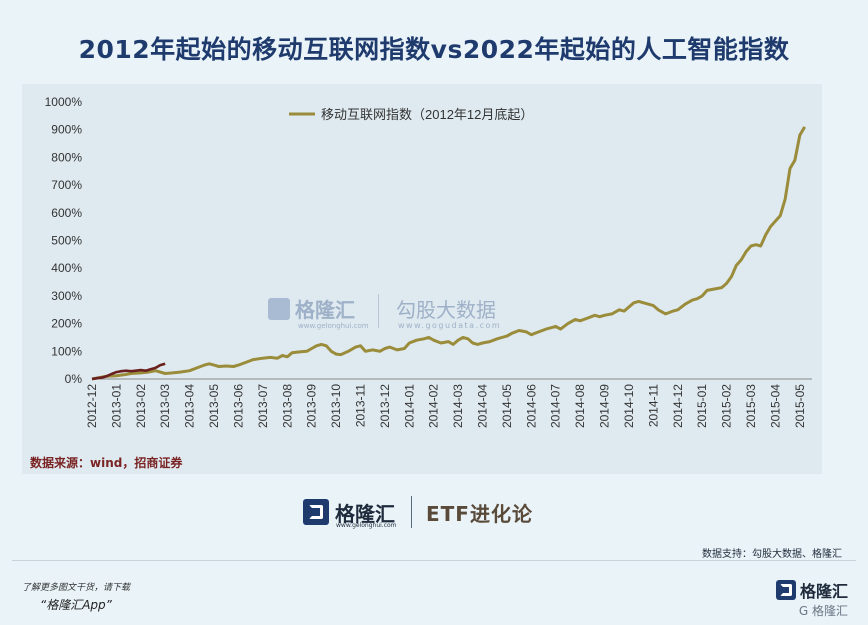  Describe the element at coordinates (366, 525) in the screenshot. I see `brand-sub: www.gelonghui.com` at that location.